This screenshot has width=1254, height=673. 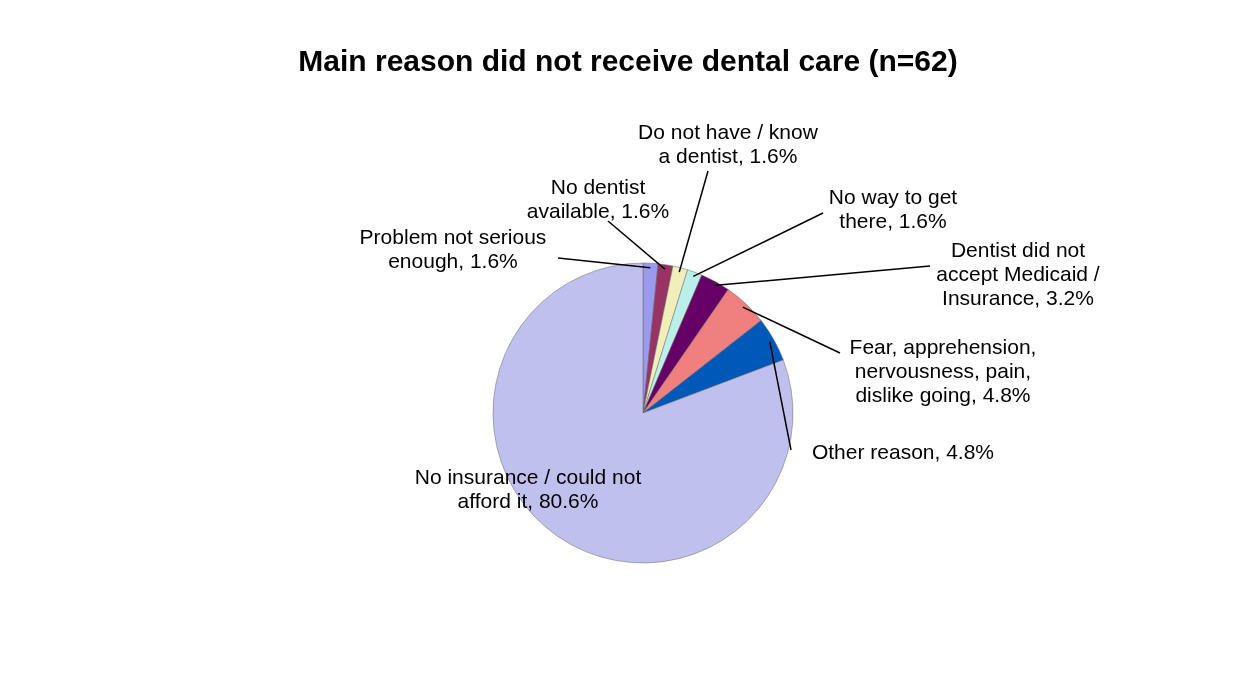 I want to click on slice-label: Dentist did not accept Medicaid / Insurance, 3.2%, so click(x=1018, y=274).